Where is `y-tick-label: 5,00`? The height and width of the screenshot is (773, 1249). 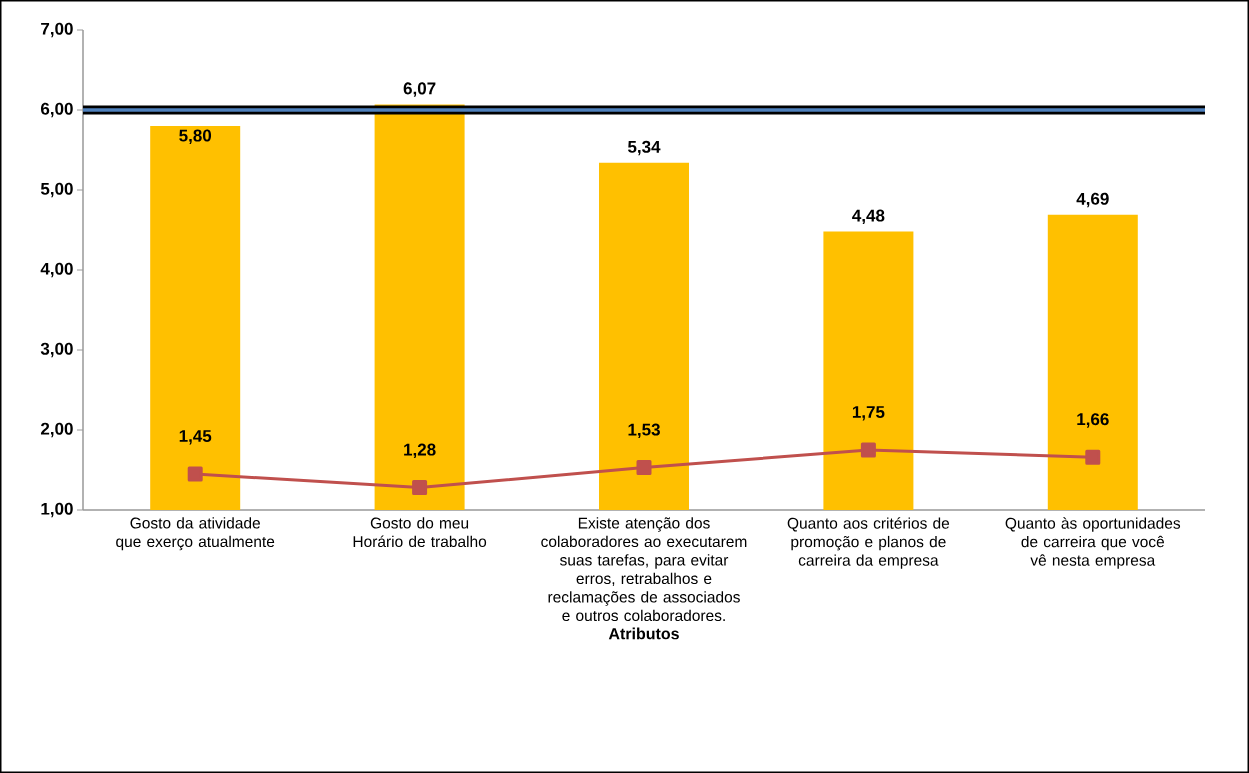 y-tick-label: 5,00 is located at coordinates (56, 190).